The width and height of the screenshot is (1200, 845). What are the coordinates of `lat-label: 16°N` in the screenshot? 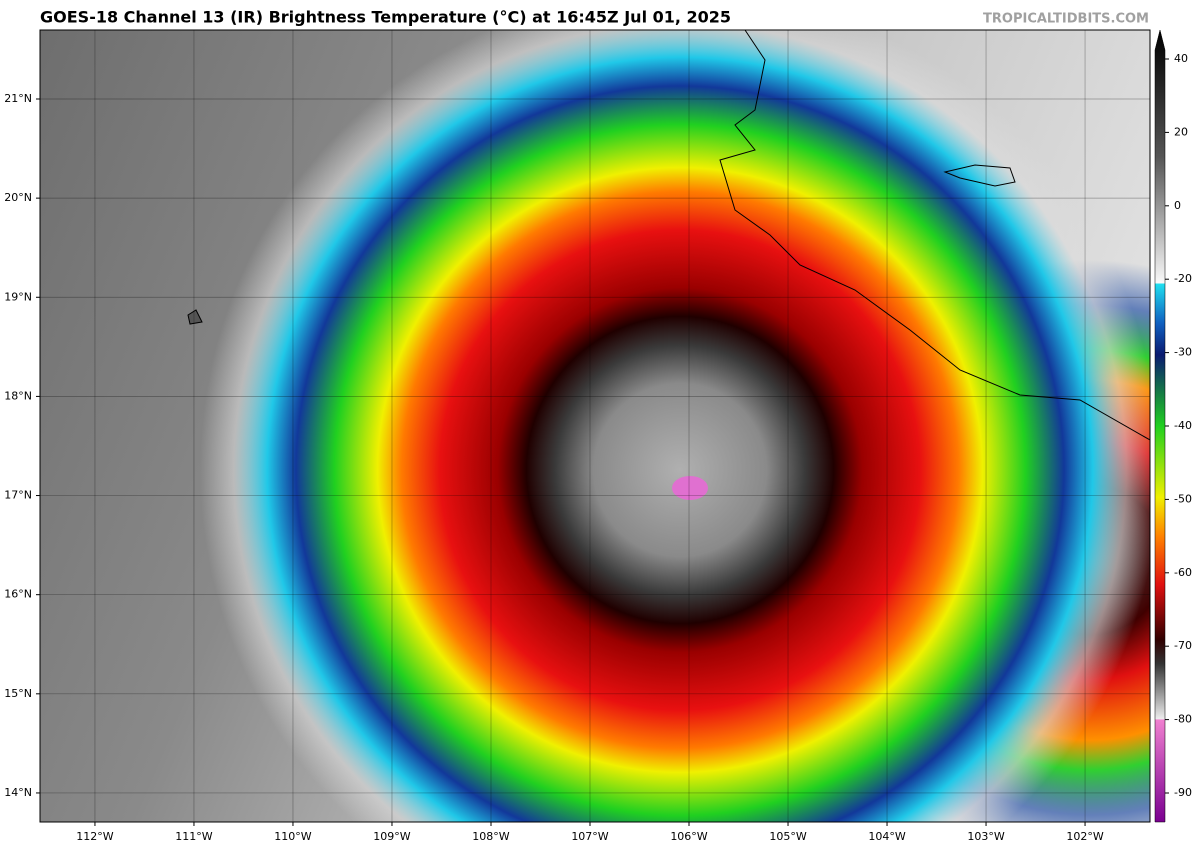 It's located at (18, 594).